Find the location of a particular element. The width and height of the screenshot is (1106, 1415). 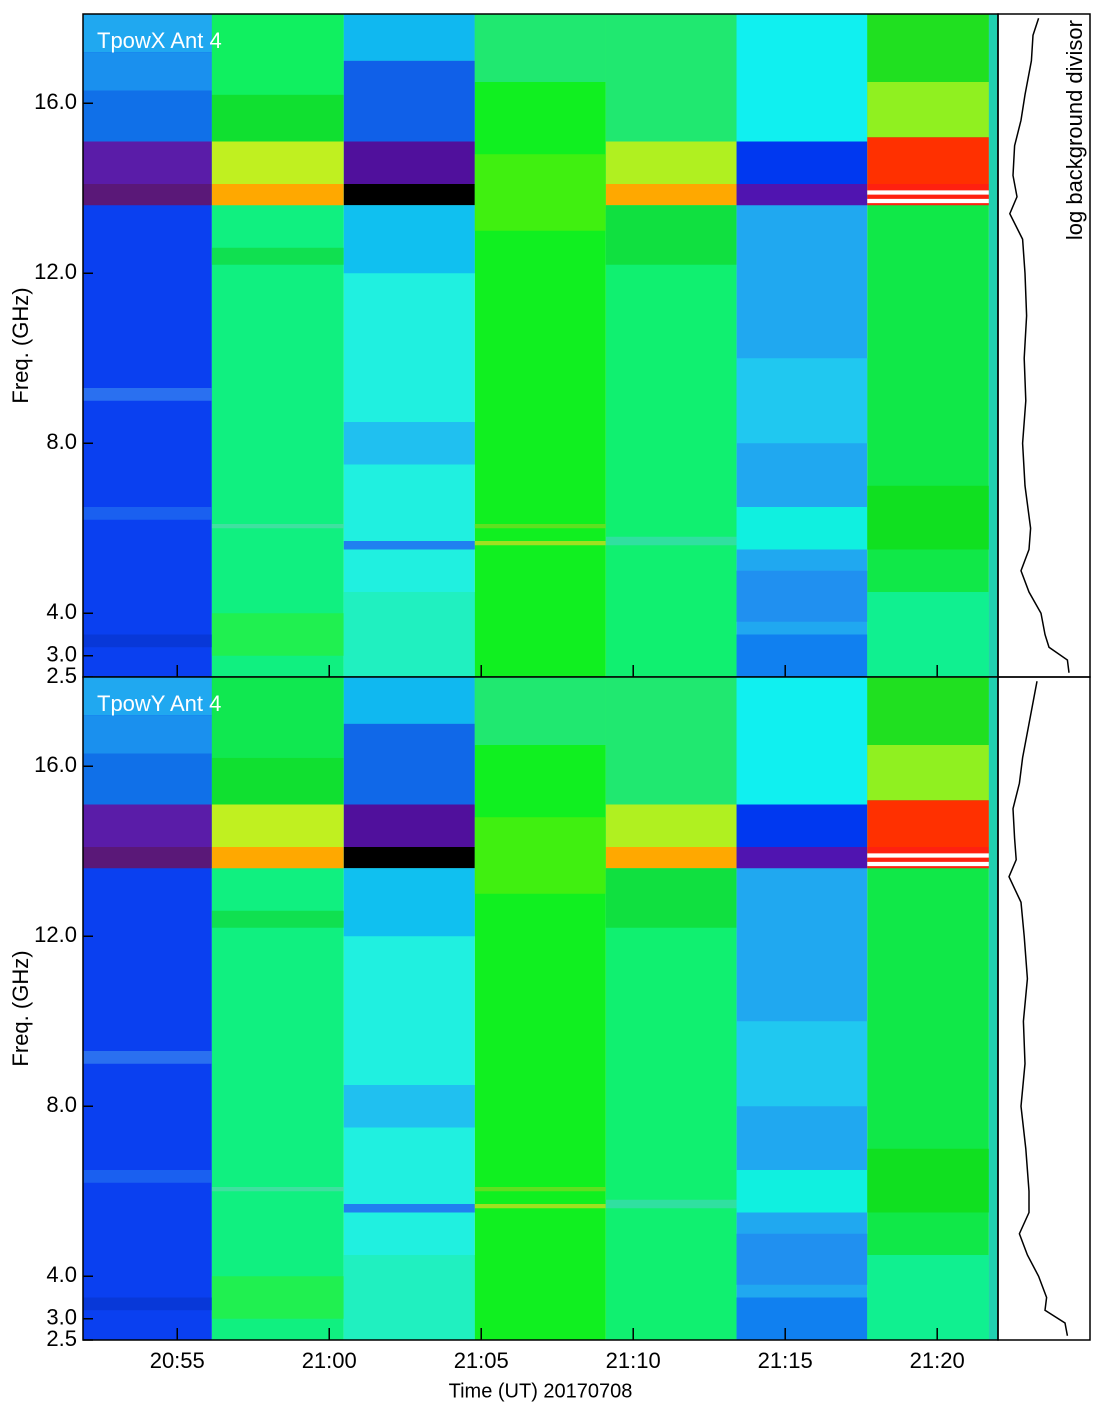

y-tick-label: 2.5 is located at coordinates (61, 1338).